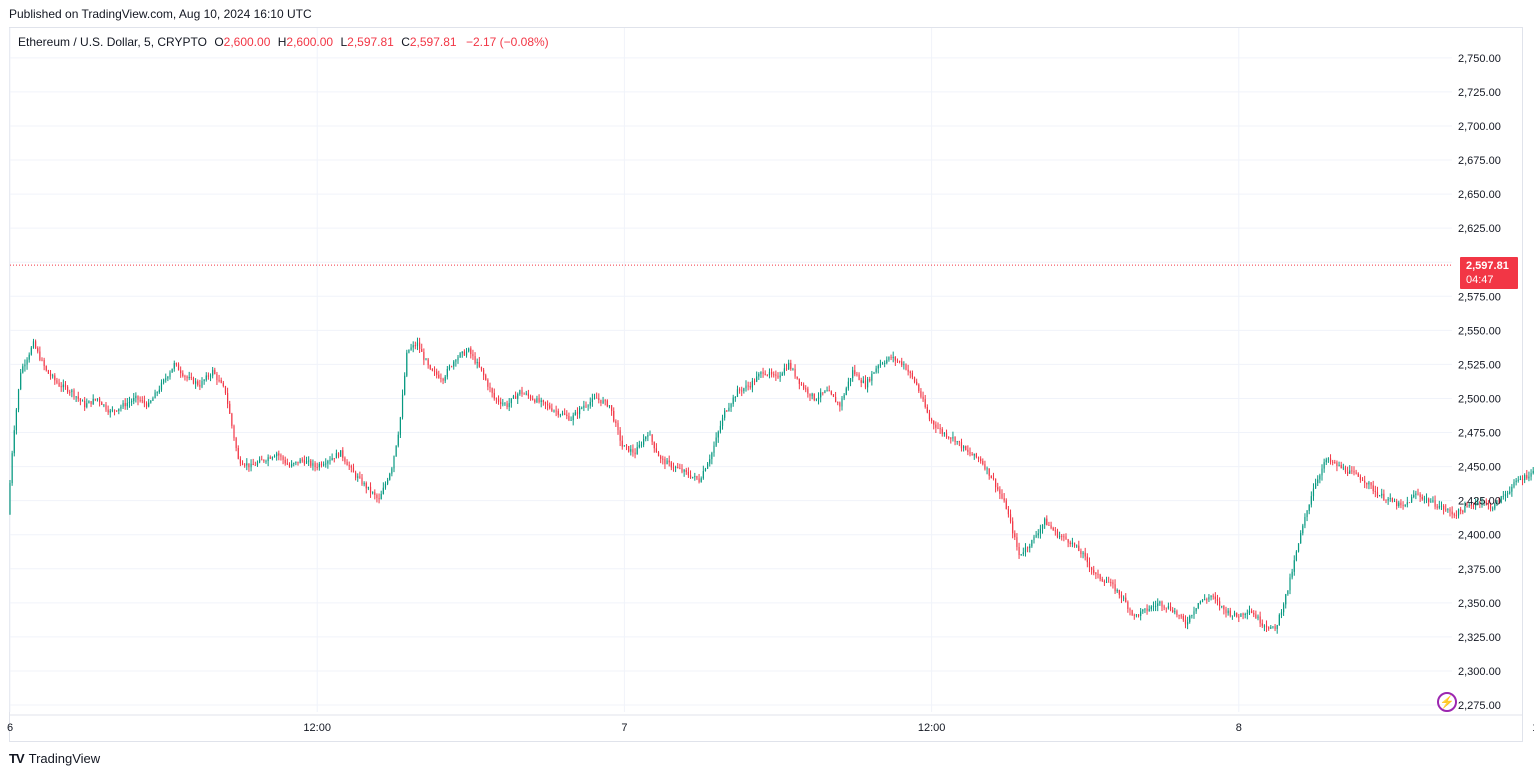 The height and width of the screenshot is (777, 1534). Describe the element at coordinates (507, 42) in the screenshot. I see `change-value: −2.17 (−0.08%)` at that location.